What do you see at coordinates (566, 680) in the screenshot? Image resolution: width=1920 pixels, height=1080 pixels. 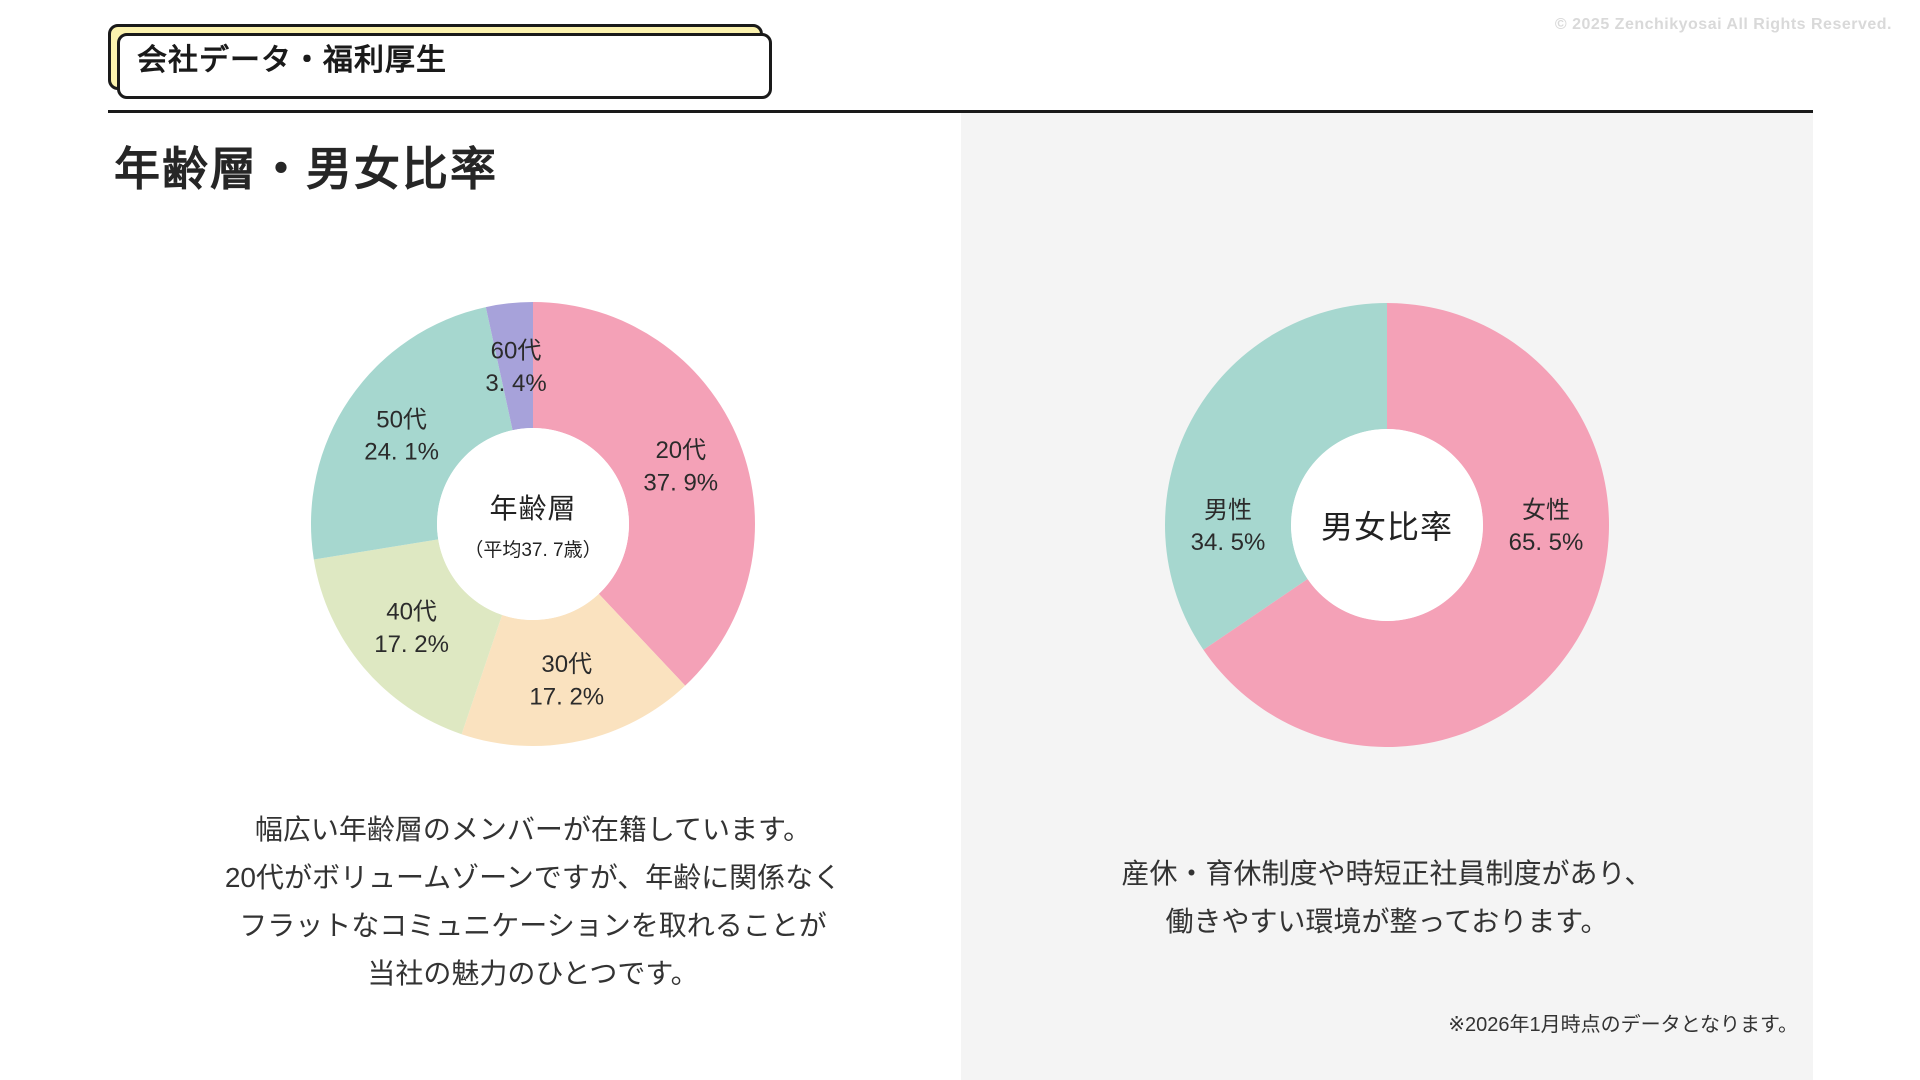 I see `slice-label-1: 30代 17. 2%` at bounding box center [566, 680].